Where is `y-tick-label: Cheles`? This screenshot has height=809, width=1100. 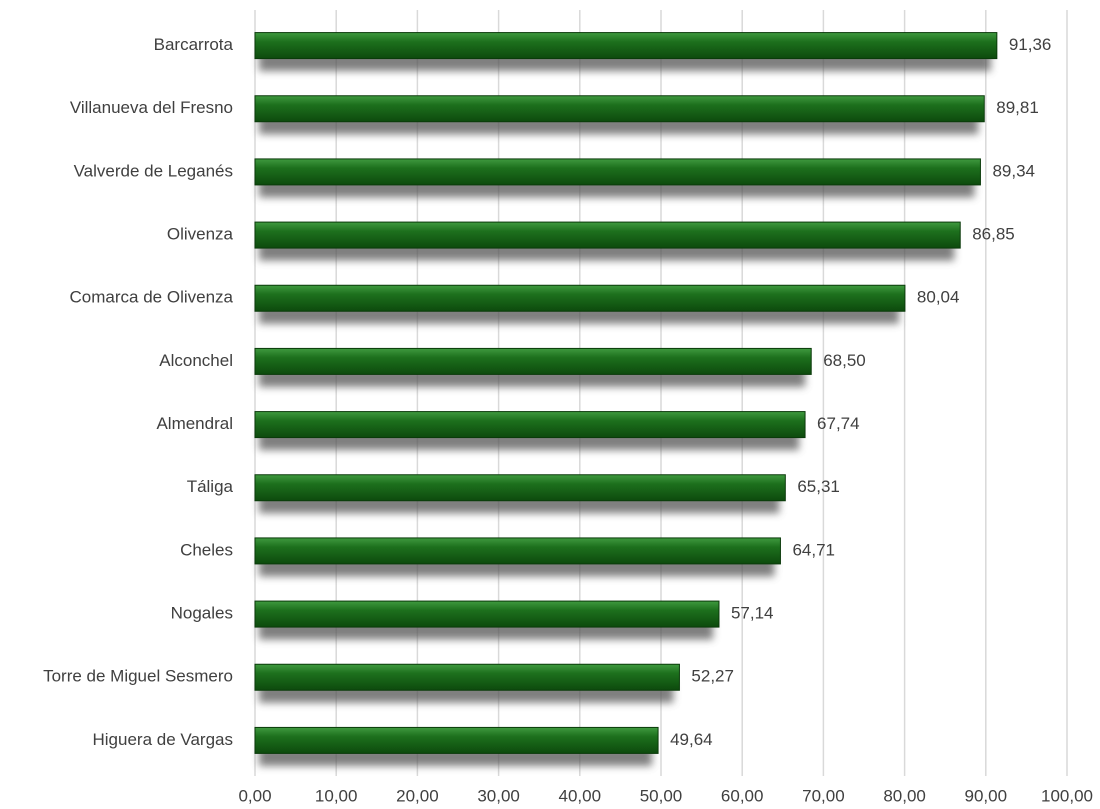 y-tick-label: Cheles is located at coordinates (206, 549).